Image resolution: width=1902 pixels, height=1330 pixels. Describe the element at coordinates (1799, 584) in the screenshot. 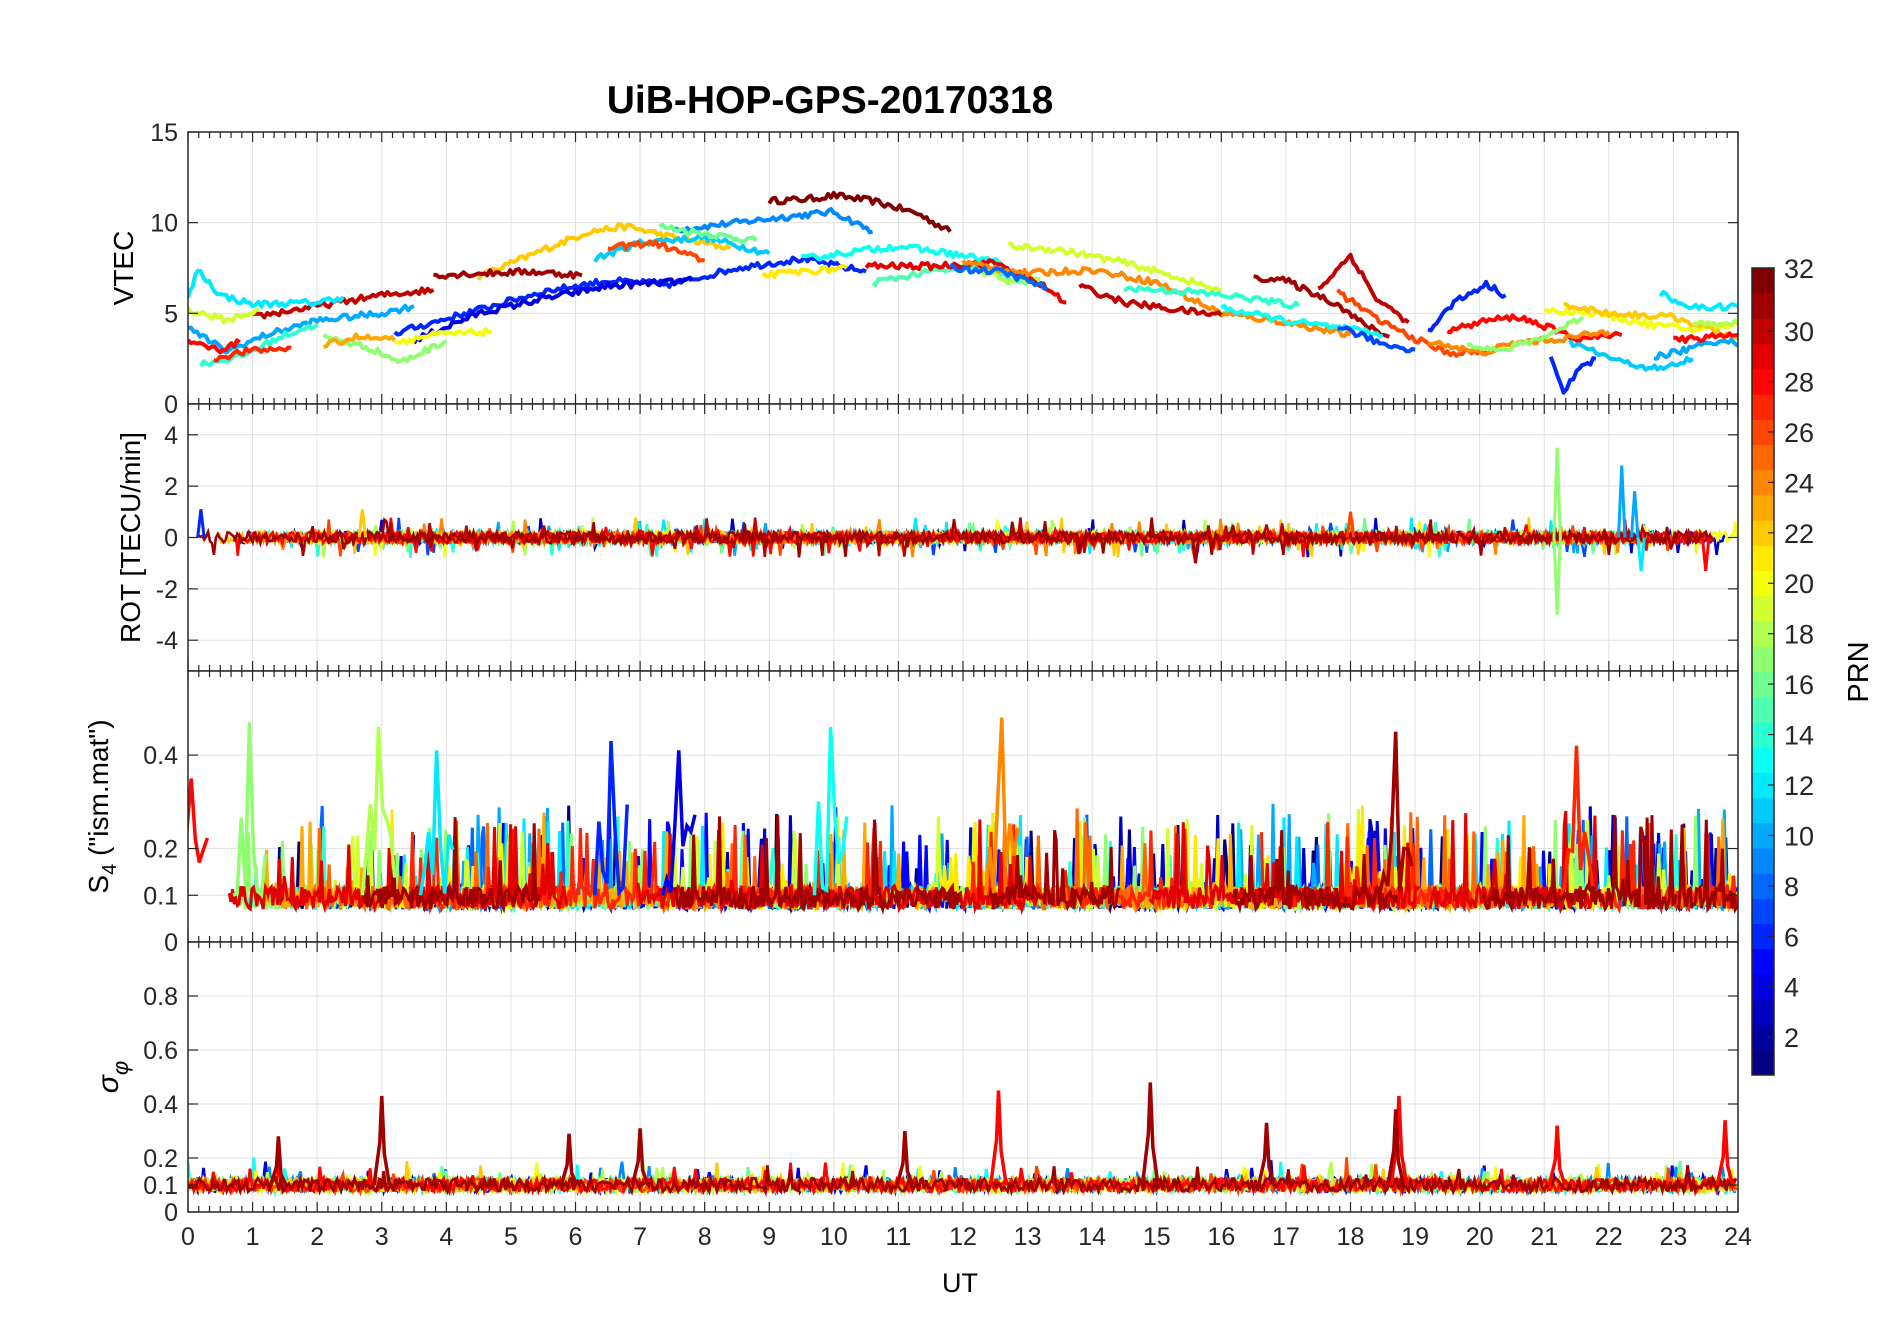

I see `colorbar-tick-label: 20` at that location.